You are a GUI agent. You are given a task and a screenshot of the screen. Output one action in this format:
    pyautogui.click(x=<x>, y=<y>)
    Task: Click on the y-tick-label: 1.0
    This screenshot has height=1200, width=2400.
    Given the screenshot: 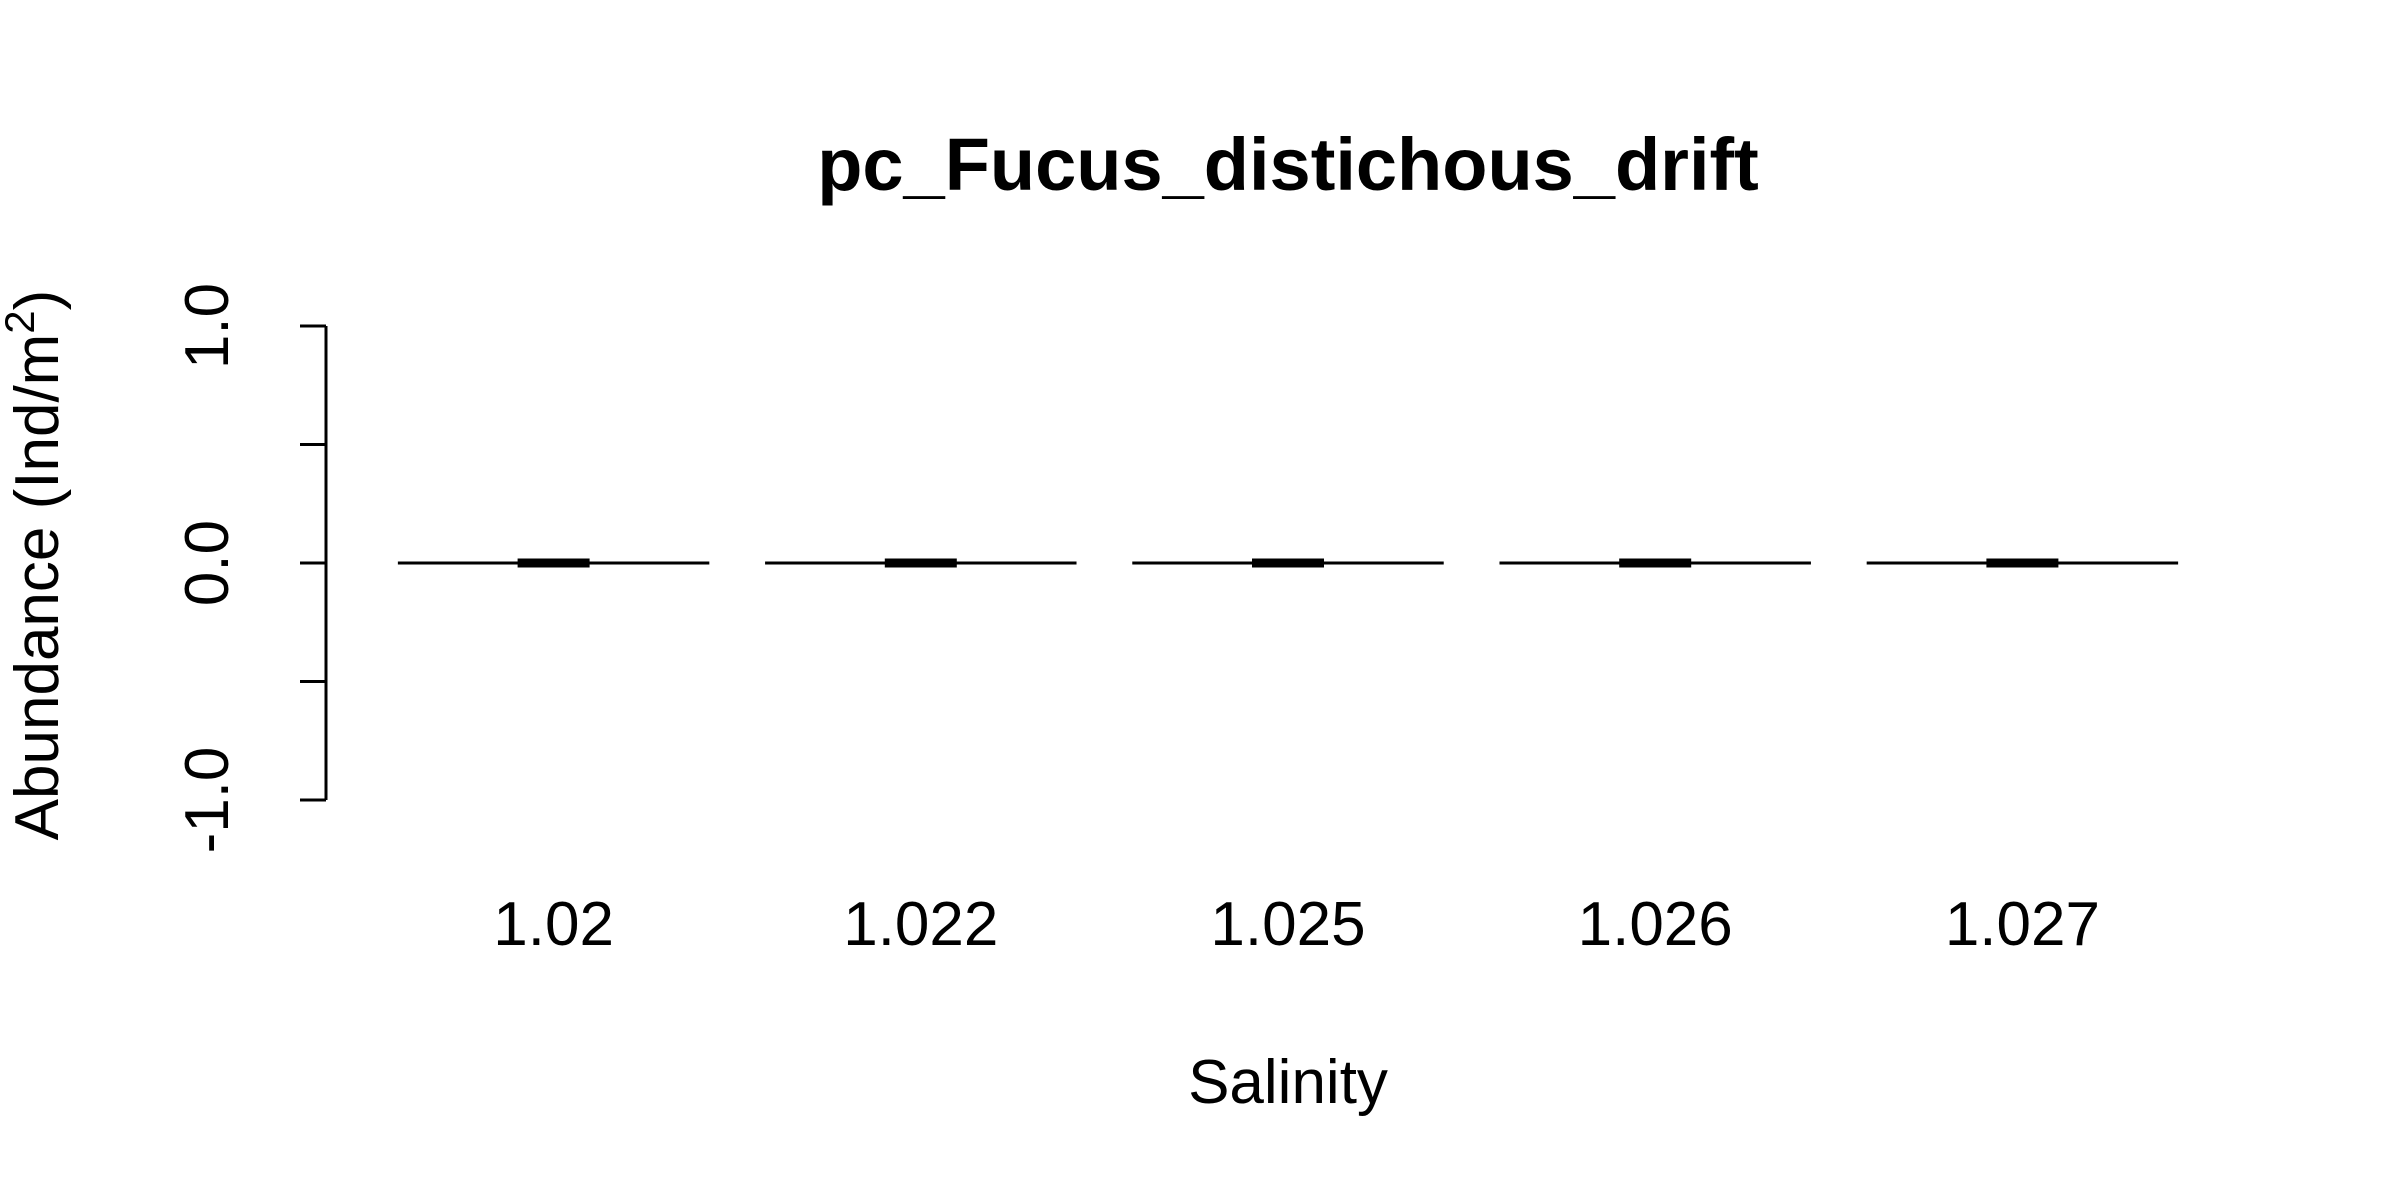 What is the action you would take?
    pyautogui.click(x=207, y=326)
    